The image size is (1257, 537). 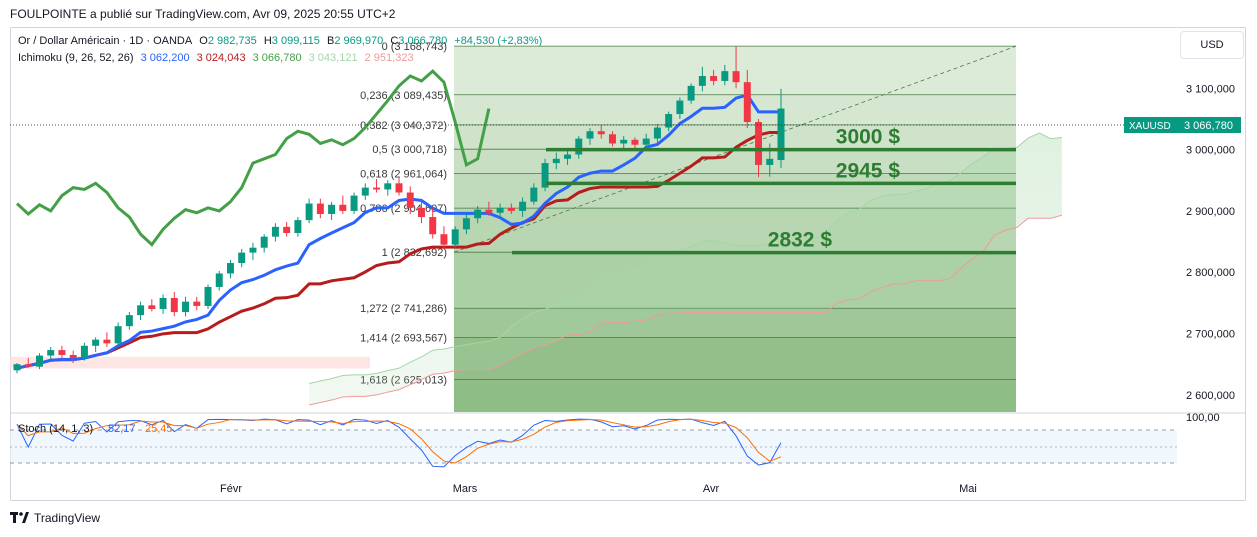 What do you see at coordinates (1210, 89) in the screenshot?
I see `y-tick-label: 3 100,000` at bounding box center [1210, 89].